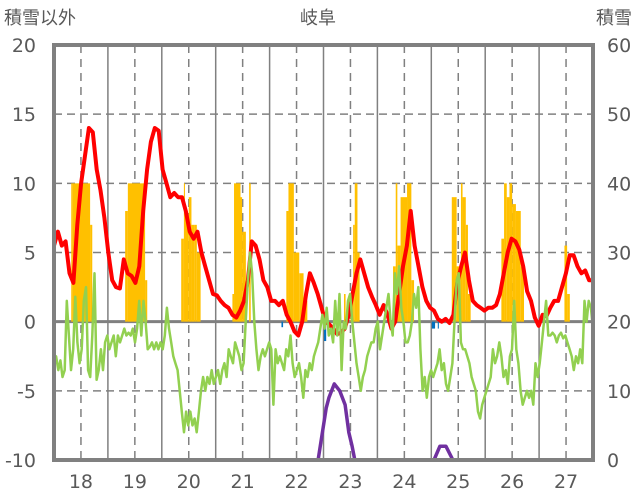 Image resolution: width=636 pixels, height=501 pixels. Describe the element at coordinates (619, 323) in the screenshot. I see `y-right-tick-label: 20` at that location.